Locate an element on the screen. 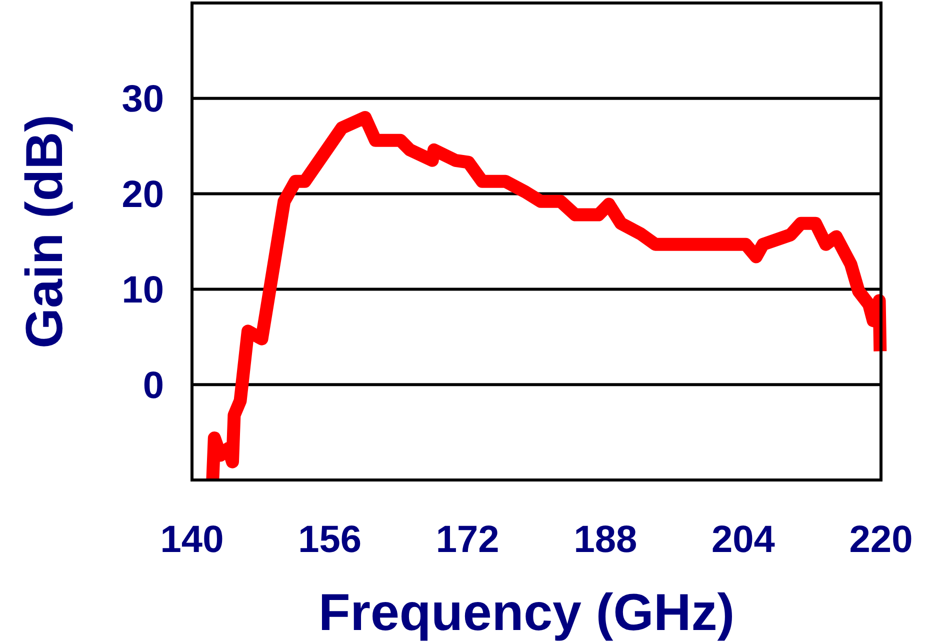 The height and width of the screenshot is (643, 936). x-tick-label: 220 is located at coordinates (881, 540).